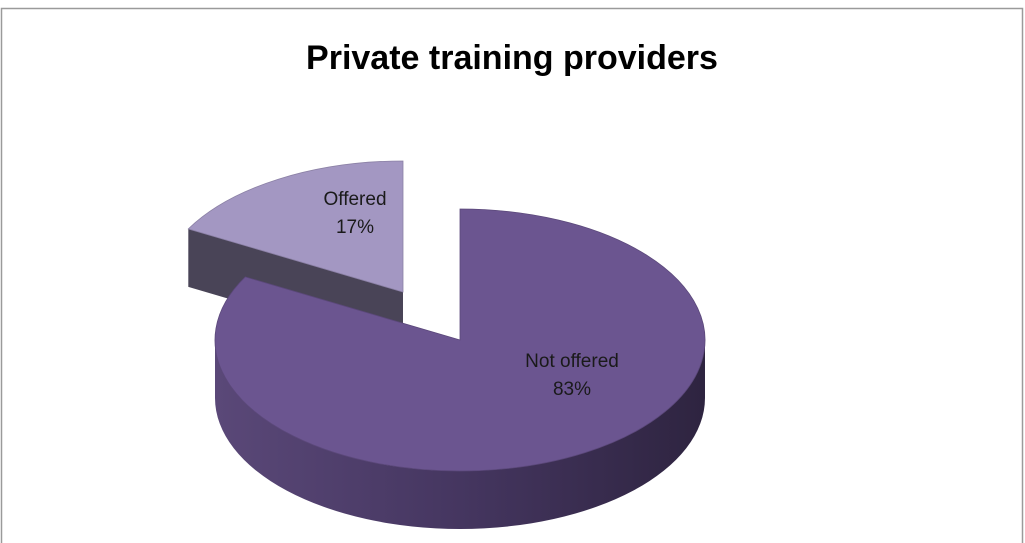  I want to click on slice, so click(295, 226).